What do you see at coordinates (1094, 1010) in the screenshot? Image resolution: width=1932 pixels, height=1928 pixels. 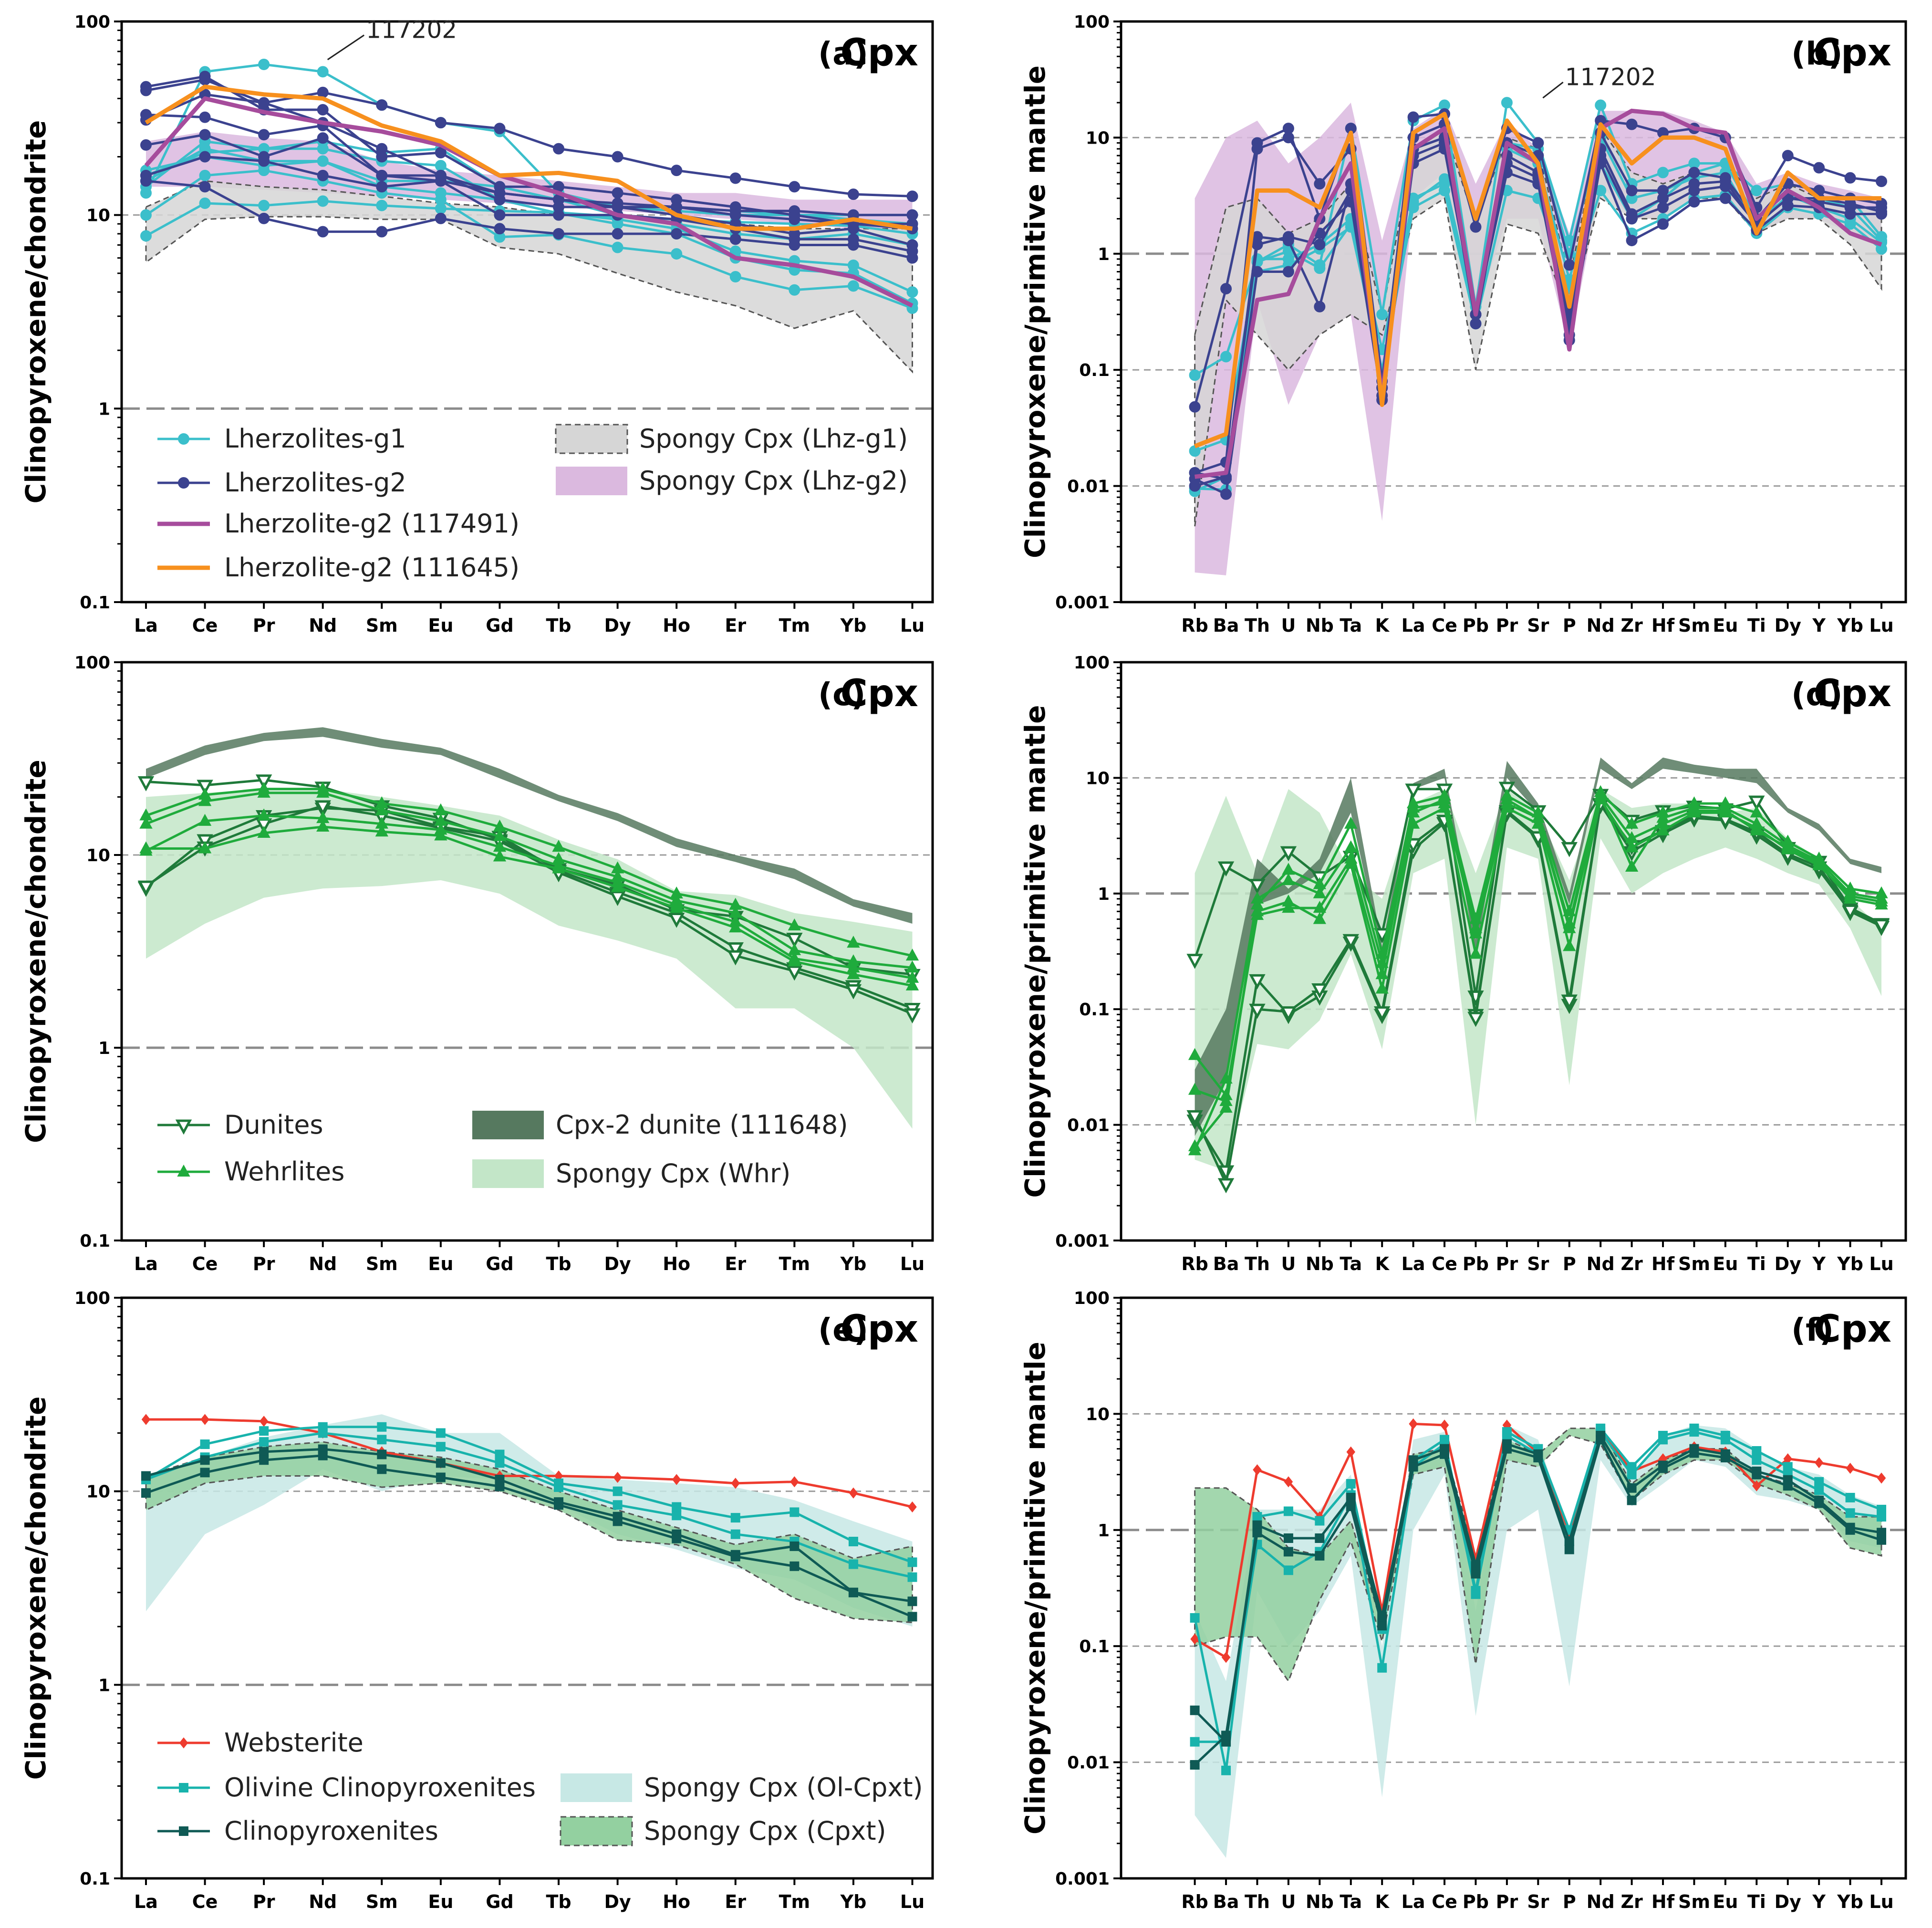 I see `y-tick-label: 0.1` at bounding box center [1094, 1010].